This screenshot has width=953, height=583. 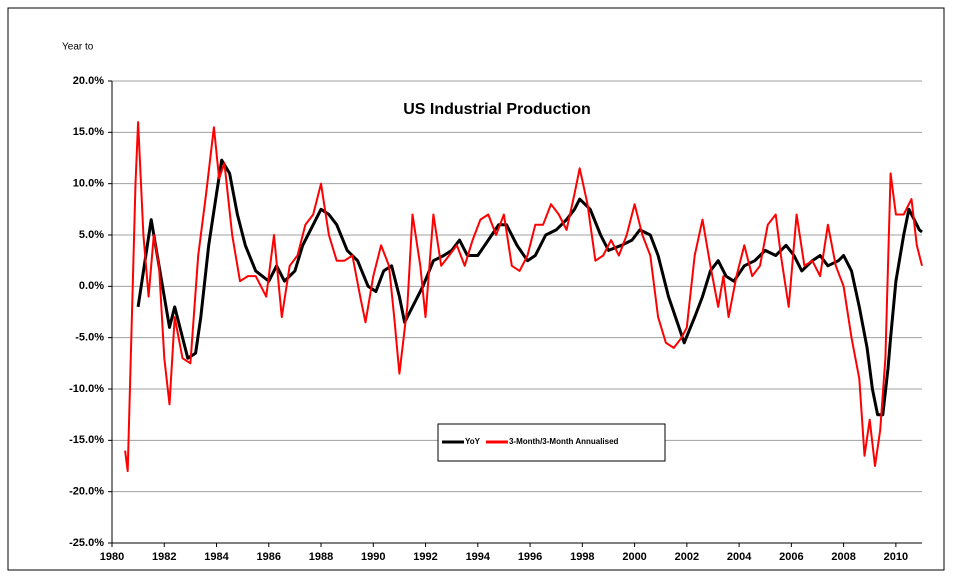 What do you see at coordinates (88, 81) in the screenshot?
I see `y-tick-label: 20.0%` at bounding box center [88, 81].